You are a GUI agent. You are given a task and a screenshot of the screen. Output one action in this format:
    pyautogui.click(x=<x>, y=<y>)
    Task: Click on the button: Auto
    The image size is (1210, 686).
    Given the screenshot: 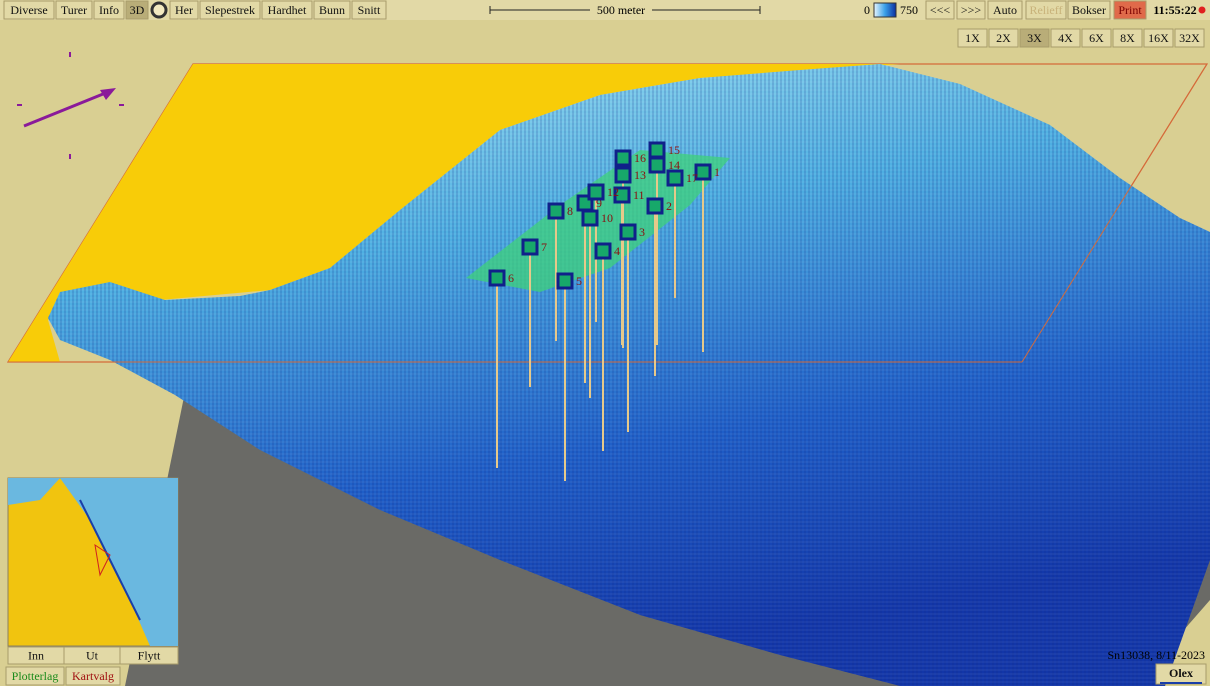 What is the action you would take?
    pyautogui.click(x=1005, y=10)
    